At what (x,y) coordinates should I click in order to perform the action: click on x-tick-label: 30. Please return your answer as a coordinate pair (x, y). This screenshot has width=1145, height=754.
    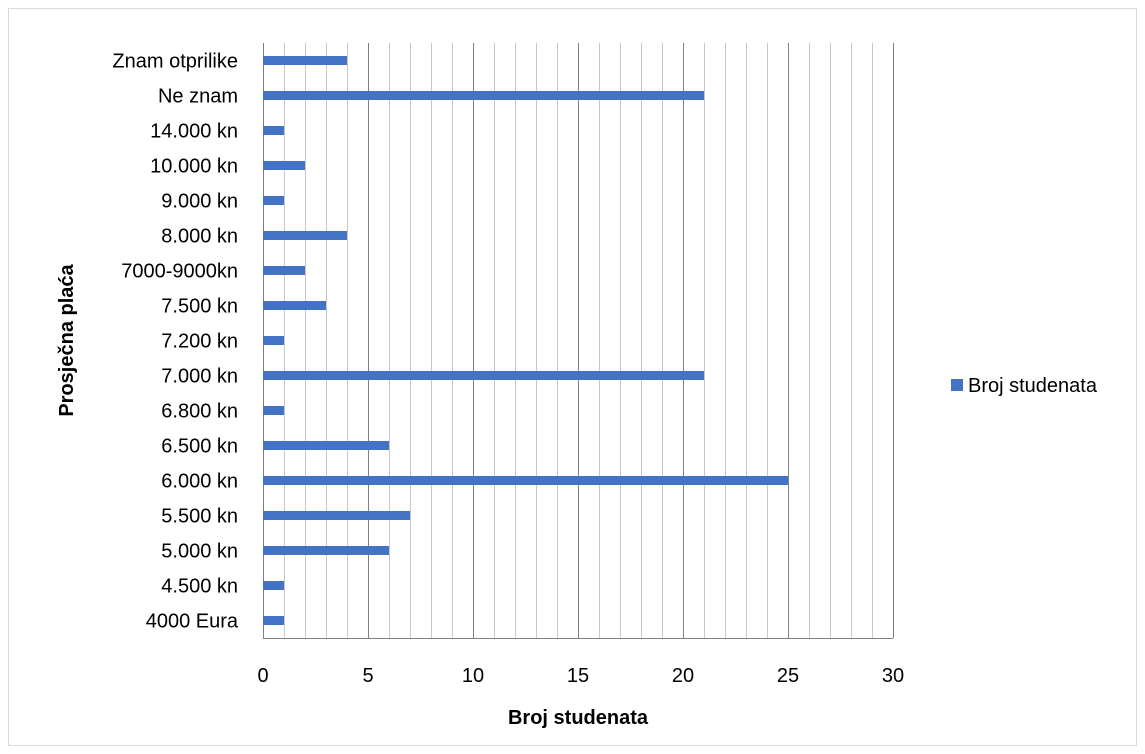
    Looking at the image, I should click on (893, 676).